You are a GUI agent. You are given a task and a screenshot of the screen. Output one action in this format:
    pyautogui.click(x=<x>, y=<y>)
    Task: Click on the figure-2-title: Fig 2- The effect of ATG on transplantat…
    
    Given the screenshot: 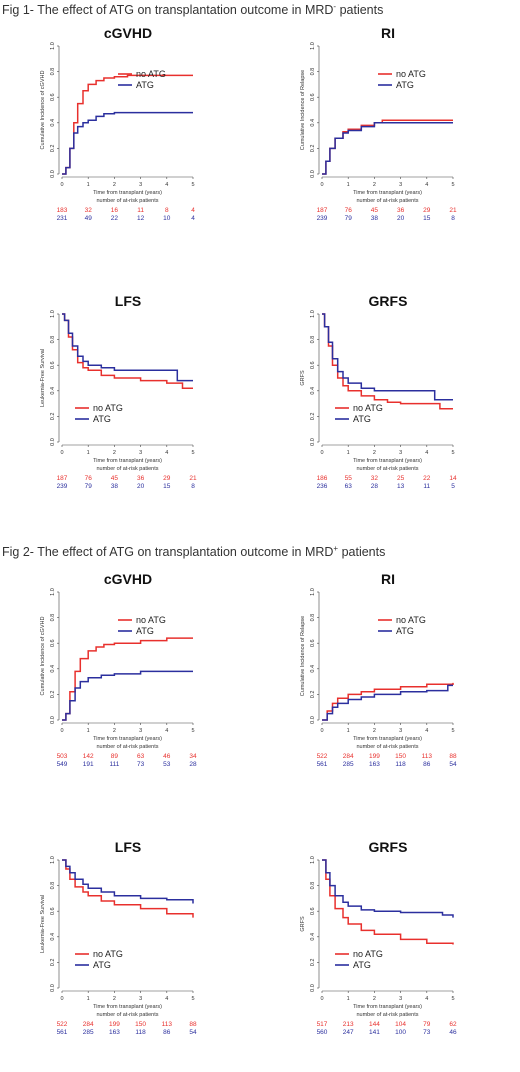 What is the action you would take?
    pyautogui.click(x=193, y=551)
    